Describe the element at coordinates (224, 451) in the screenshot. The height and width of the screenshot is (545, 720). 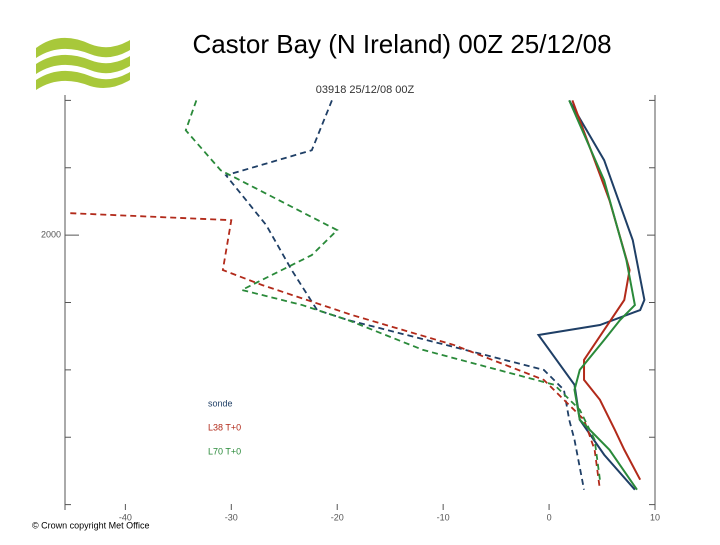
I see `legend-entry: L70 T+0` at that location.